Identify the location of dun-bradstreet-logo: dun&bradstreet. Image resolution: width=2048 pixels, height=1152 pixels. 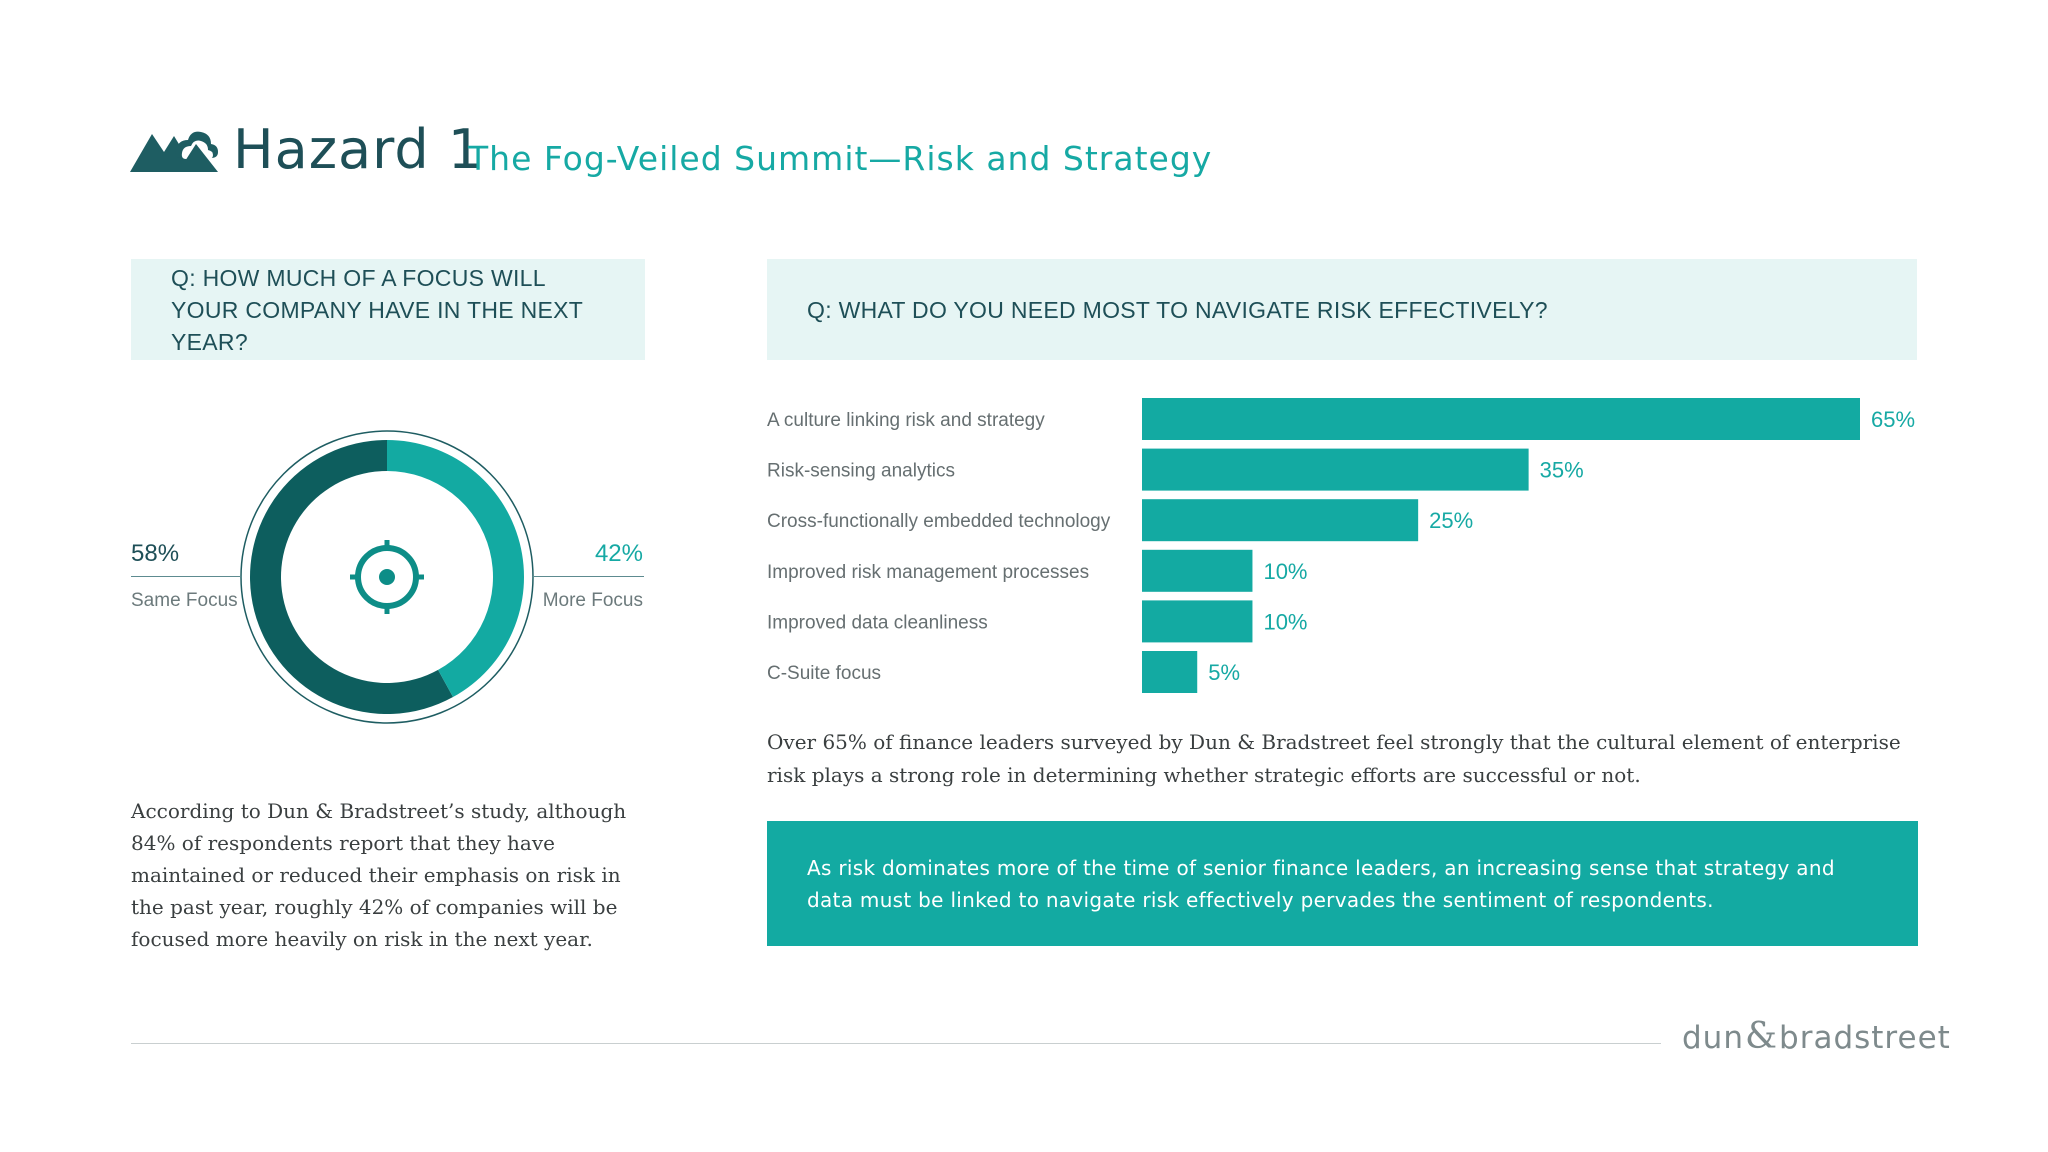
(1816, 1036).